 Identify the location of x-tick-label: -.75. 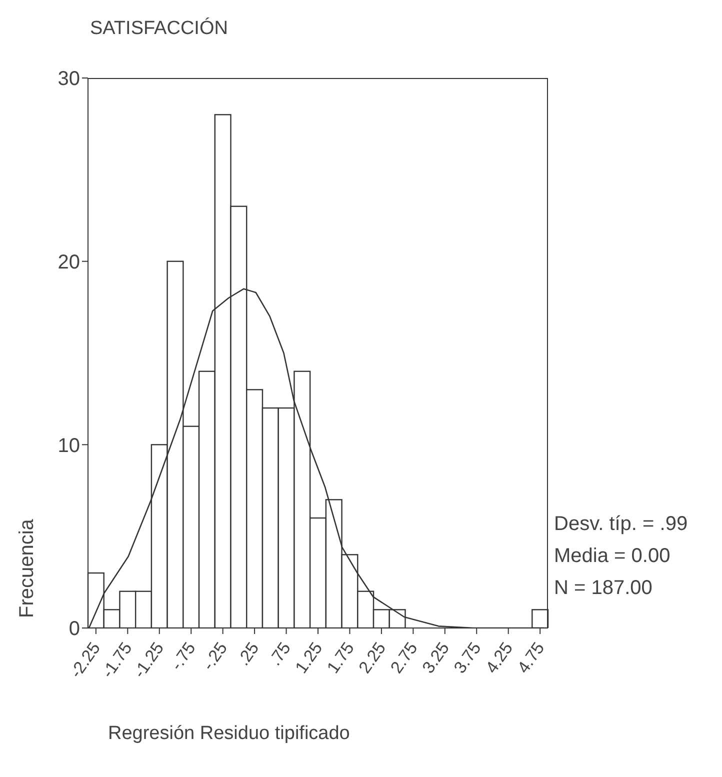
(183, 656).